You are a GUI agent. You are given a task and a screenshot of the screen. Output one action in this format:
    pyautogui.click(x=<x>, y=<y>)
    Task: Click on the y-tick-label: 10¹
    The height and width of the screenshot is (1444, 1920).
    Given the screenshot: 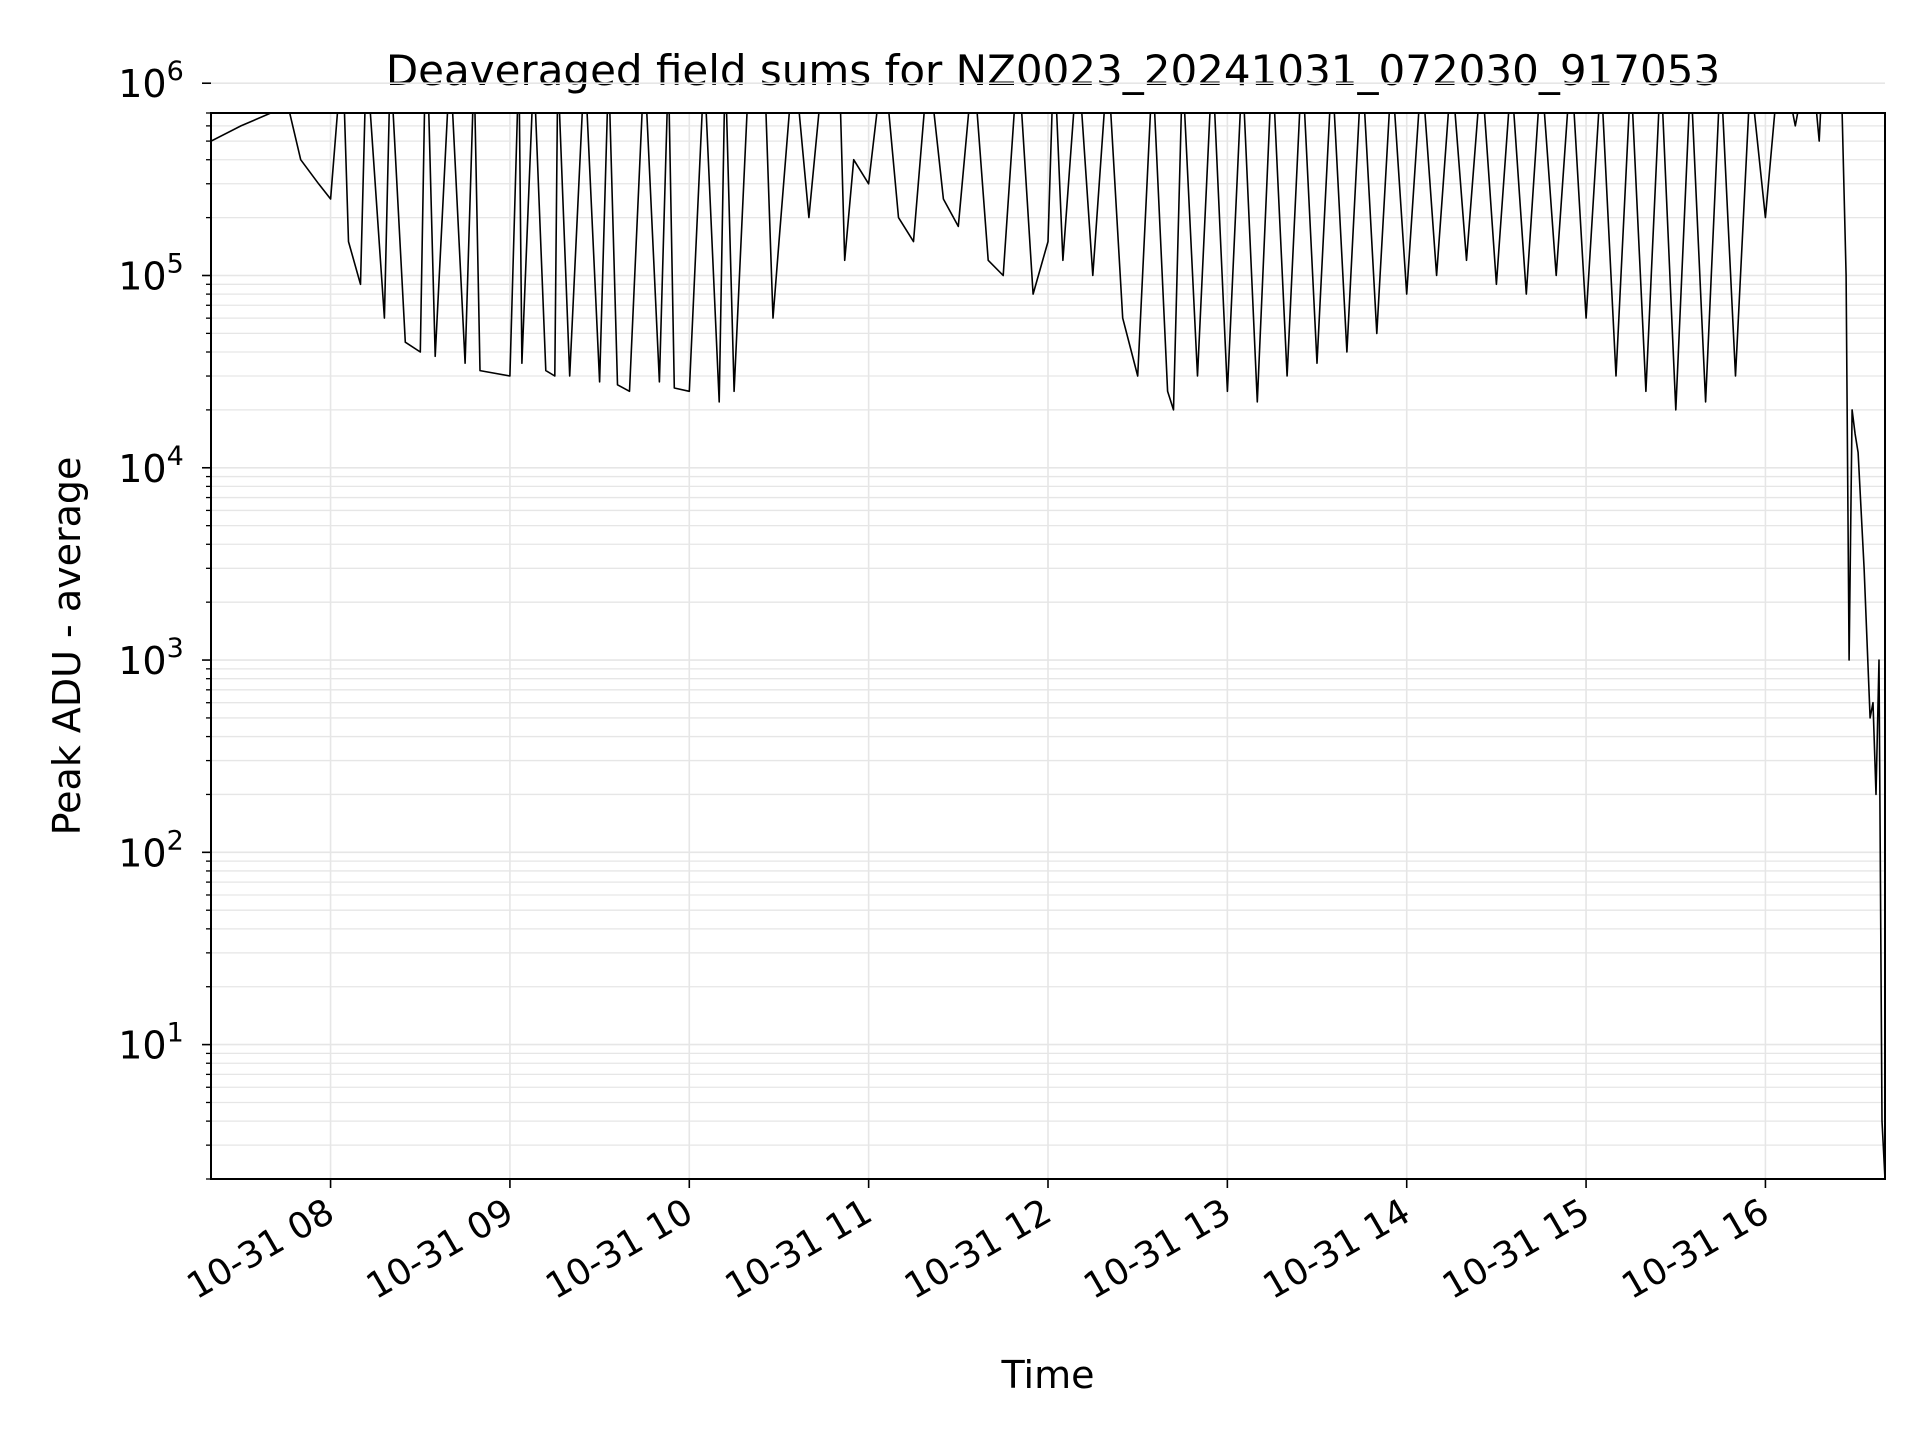 What is the action you would take?
    pyautogui.click(x=151, y=1043)
    